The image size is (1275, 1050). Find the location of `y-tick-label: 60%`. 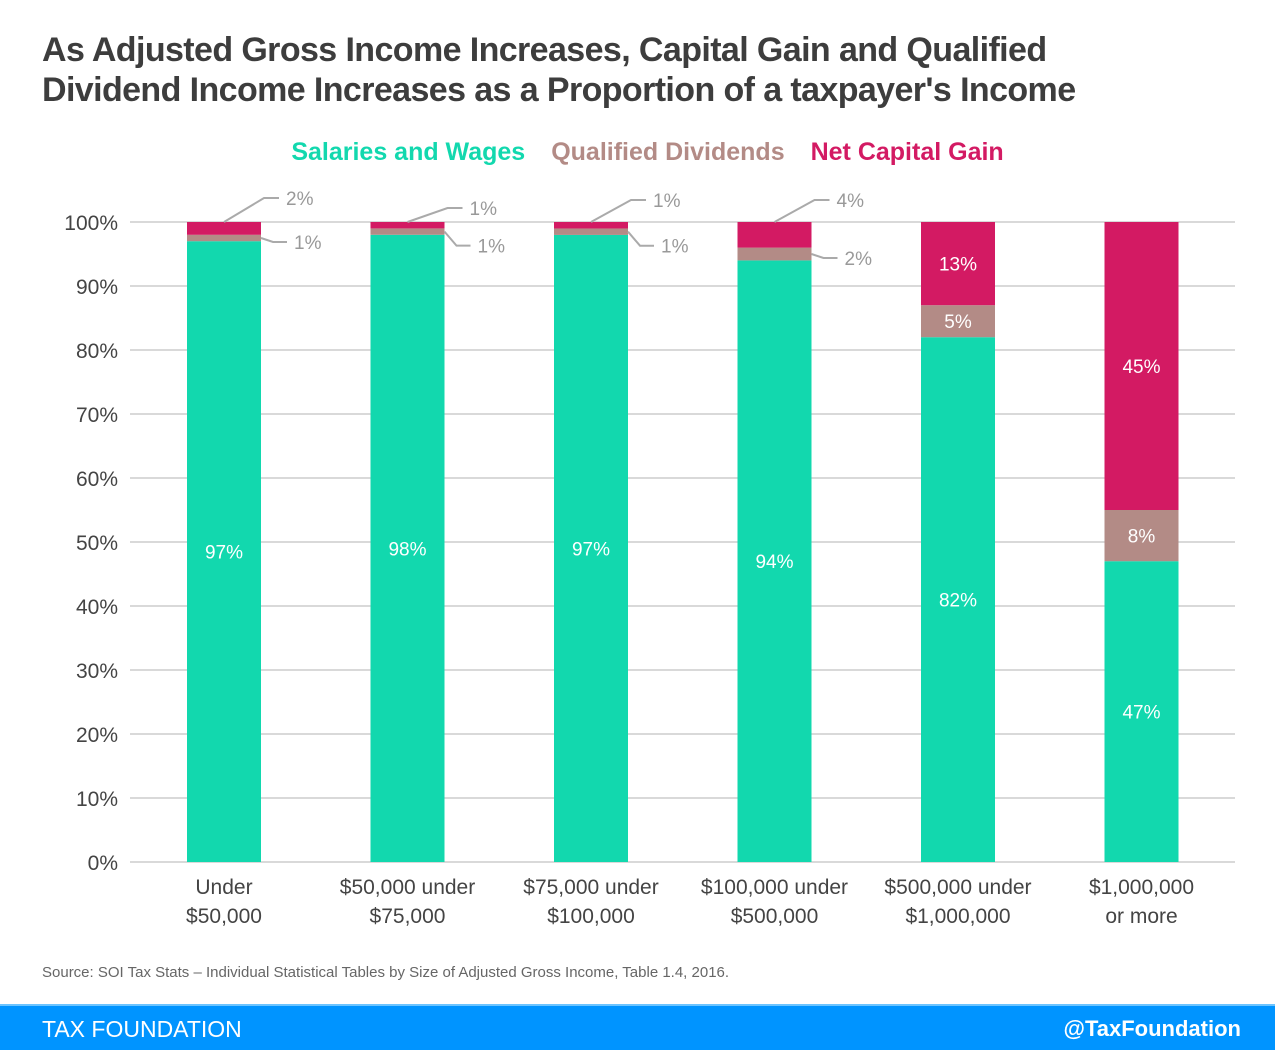

y-tick-label: 60% is located at coordinates (97, 479).